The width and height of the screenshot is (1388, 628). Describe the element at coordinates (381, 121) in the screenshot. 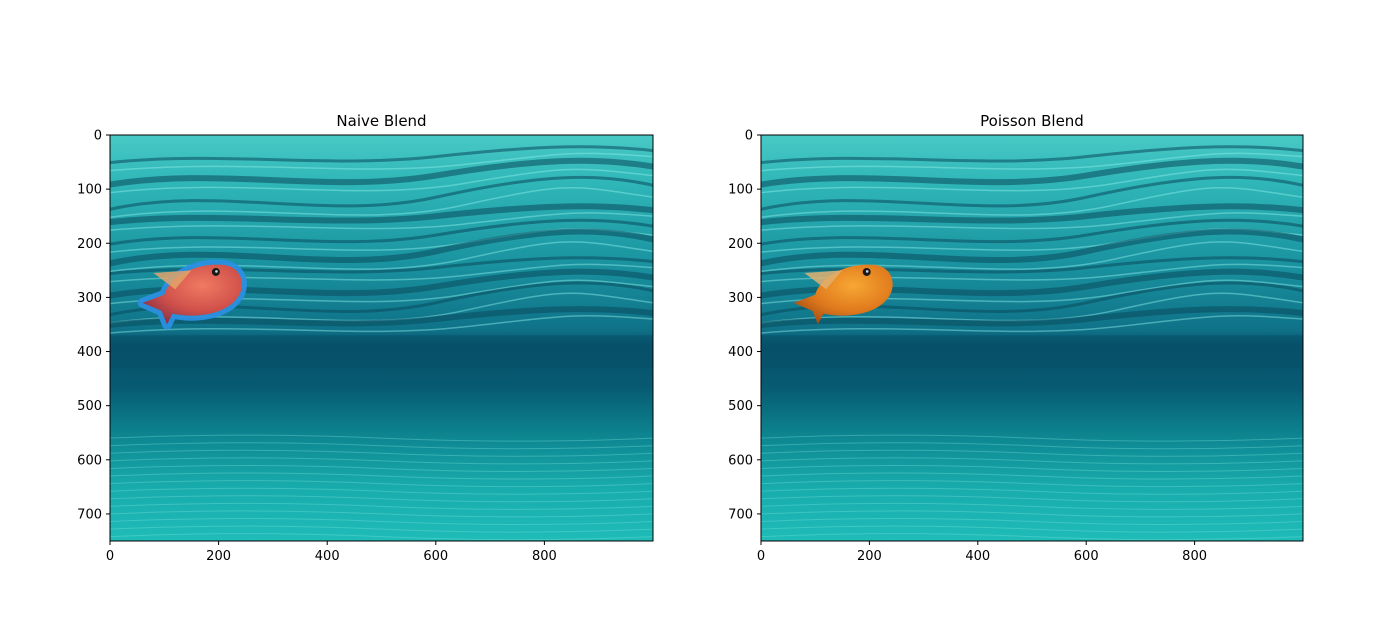

I see `axes-title: Naive Blend` at that location.